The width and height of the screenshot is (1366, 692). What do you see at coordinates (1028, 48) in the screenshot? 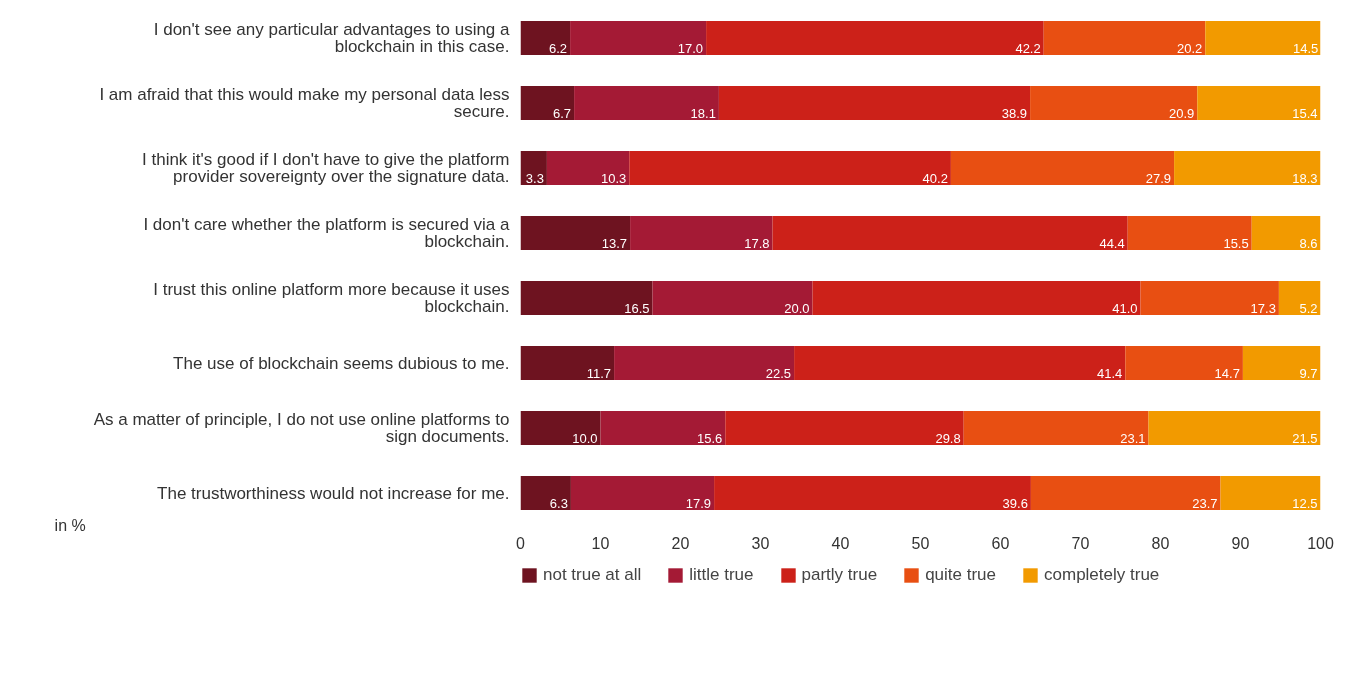
I see `data-label: 42.2` at bounding box center [1028, 48].